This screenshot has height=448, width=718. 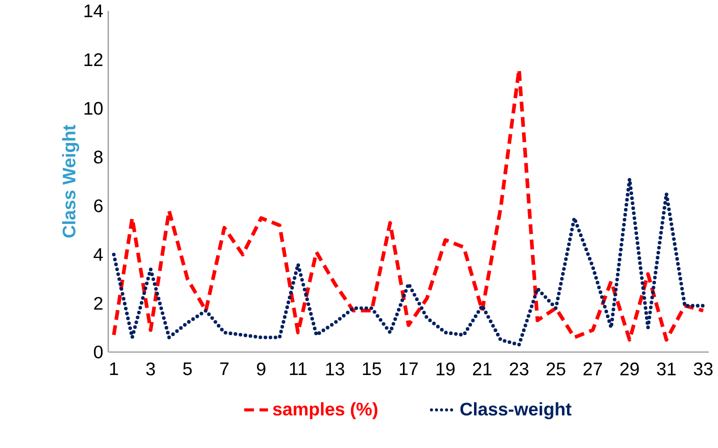 I want to click on legend-label: samples (%), so click(x=325, y=411).